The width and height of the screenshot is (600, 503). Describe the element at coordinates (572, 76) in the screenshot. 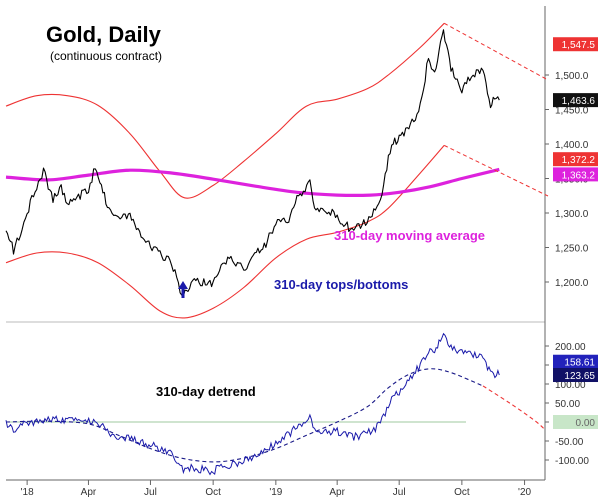

I see `y-tick-label: 1,500.0` at that location.